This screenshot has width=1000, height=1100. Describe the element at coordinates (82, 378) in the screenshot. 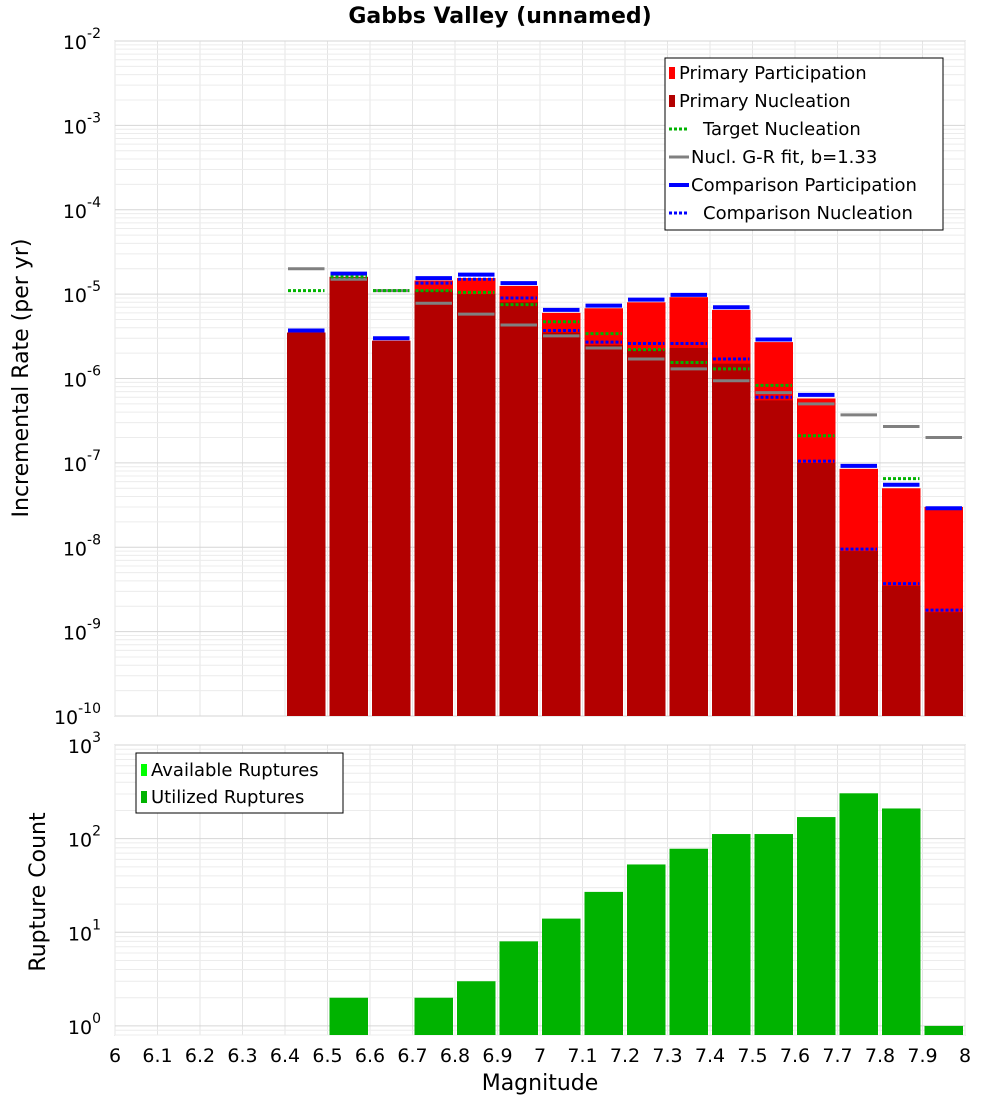

I see `y-tick-label: 10⁻⁶` at that location.